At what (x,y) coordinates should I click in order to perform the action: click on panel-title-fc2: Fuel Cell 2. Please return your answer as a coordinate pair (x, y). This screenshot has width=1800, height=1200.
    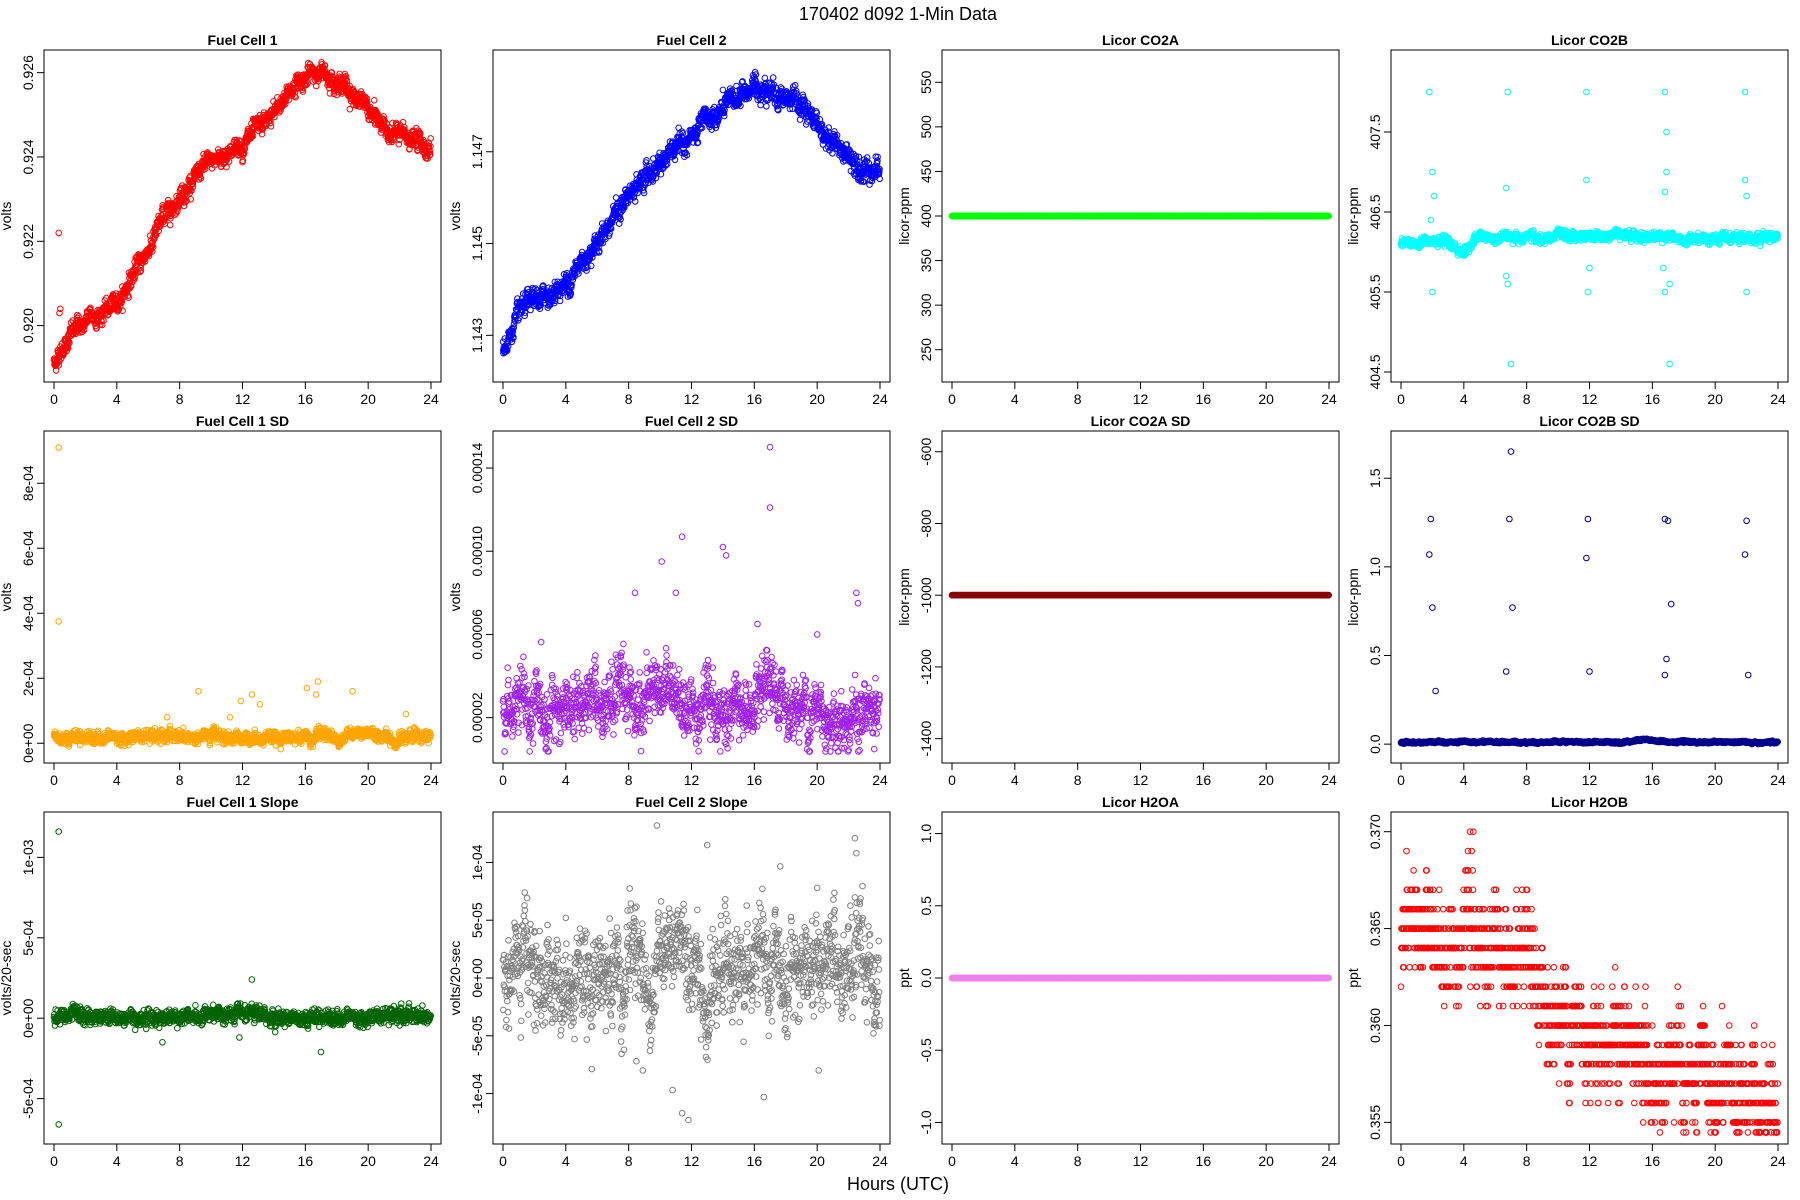
    Looking at the image, I should click on (691, 40).